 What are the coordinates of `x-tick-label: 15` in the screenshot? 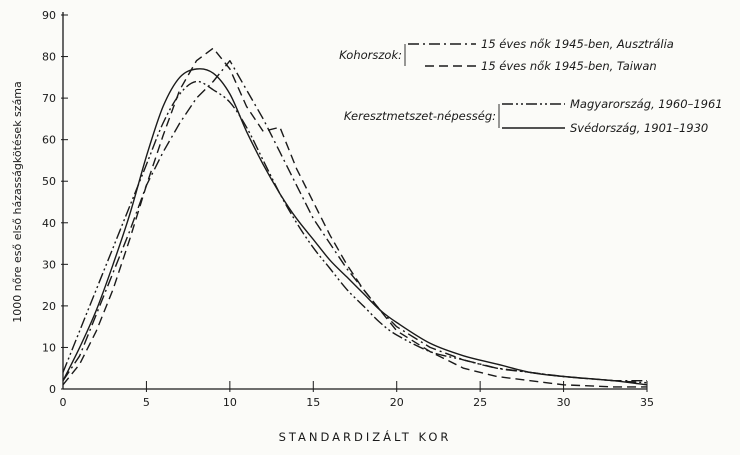 It's located at (313, 402).